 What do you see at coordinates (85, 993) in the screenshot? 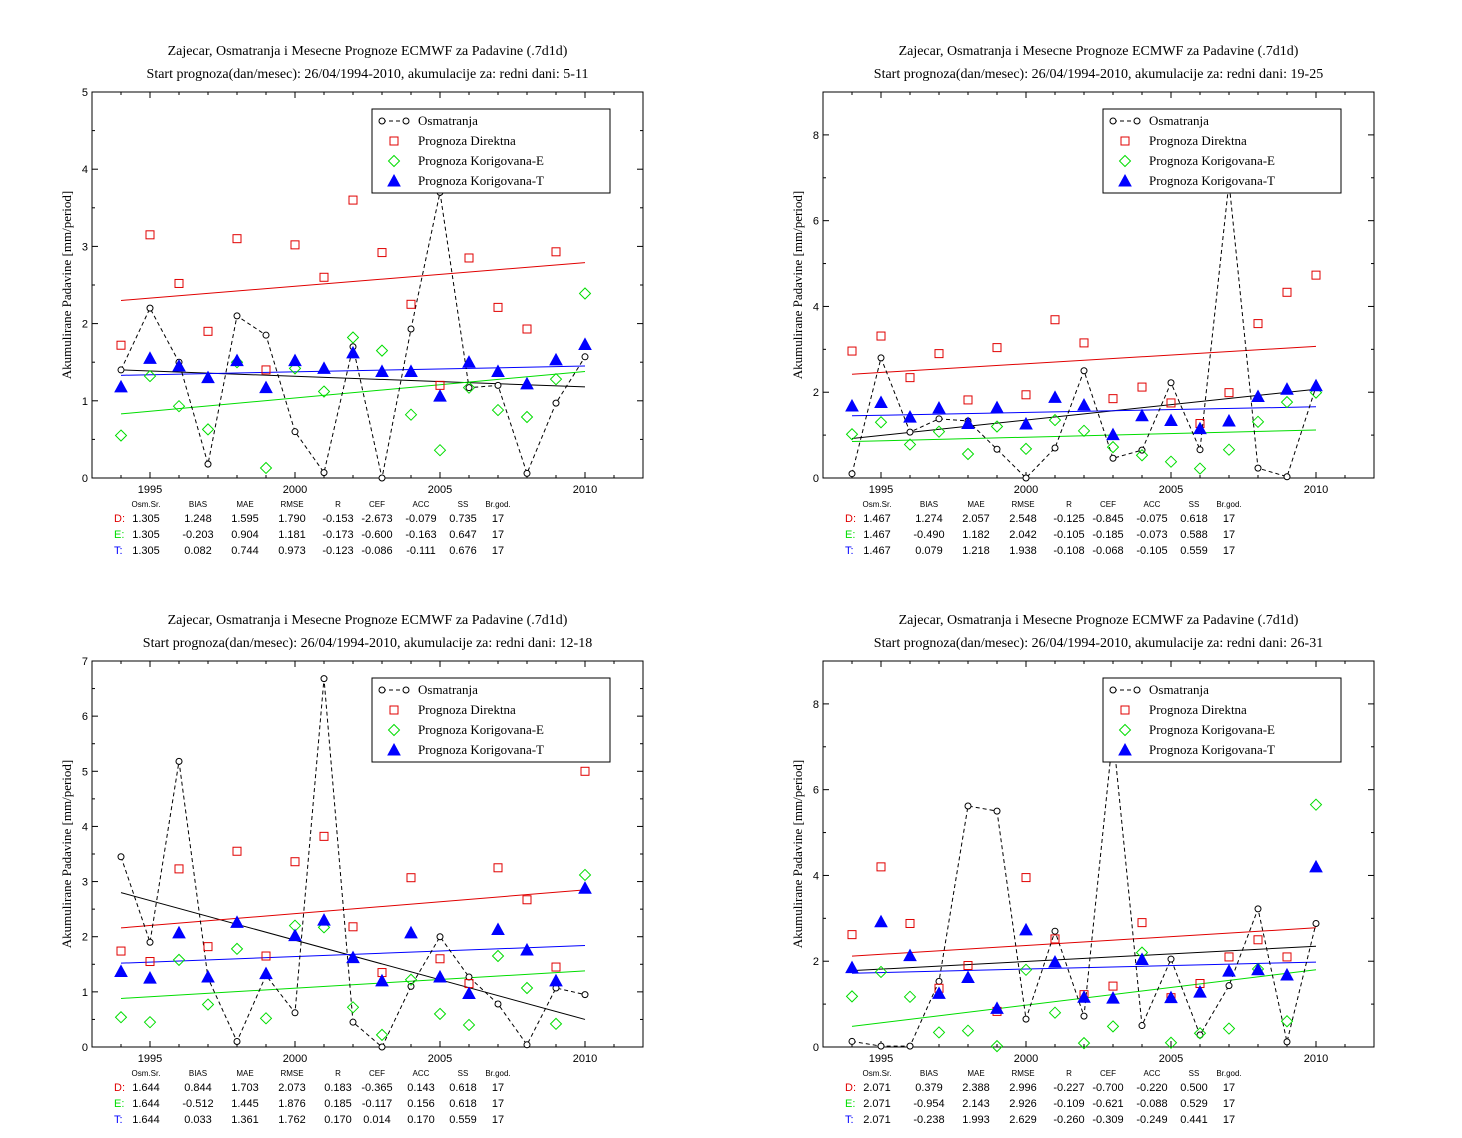
I see `y-tick-label: 1` at bounding box center [85, 993].